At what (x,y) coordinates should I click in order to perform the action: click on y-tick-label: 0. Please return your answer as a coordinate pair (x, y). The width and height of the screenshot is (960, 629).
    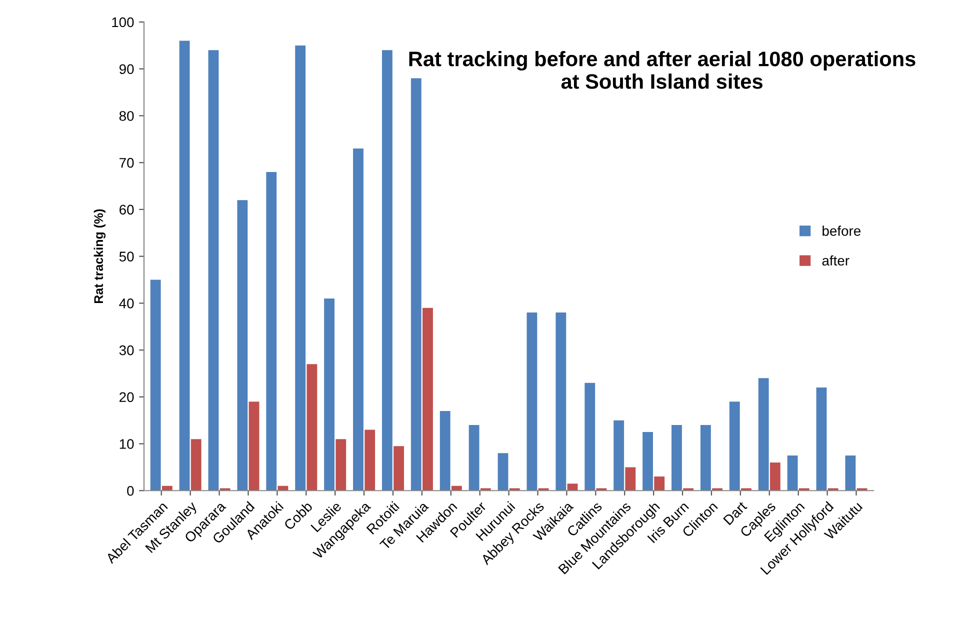
    Looking at the image, I should click on (130, 491).